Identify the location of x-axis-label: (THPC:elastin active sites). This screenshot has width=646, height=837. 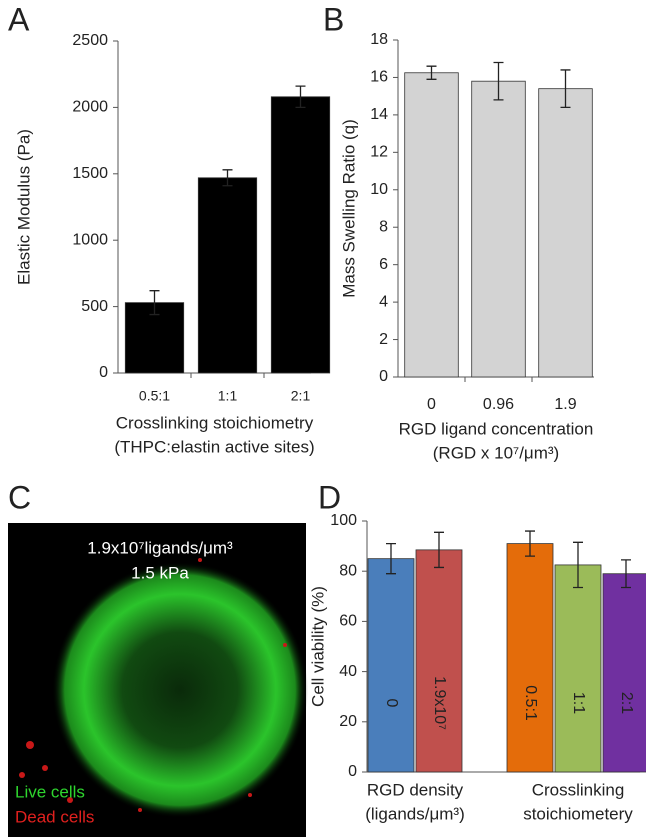
(214, 446).